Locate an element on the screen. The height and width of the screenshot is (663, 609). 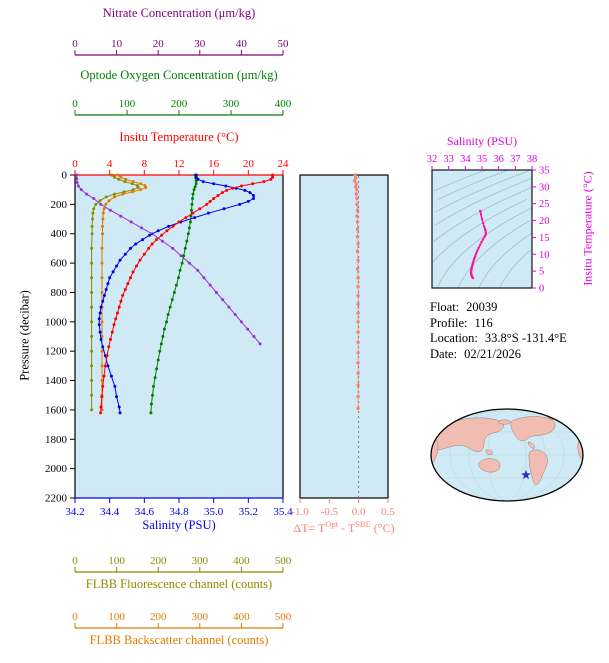
oxygen-axis: 0 100 200 300 400 is located at coordinates (182, 107).